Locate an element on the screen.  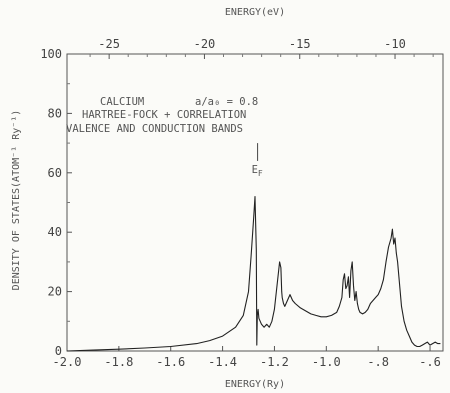
top-tick-label: -10 is located at coordinates (395, 44).